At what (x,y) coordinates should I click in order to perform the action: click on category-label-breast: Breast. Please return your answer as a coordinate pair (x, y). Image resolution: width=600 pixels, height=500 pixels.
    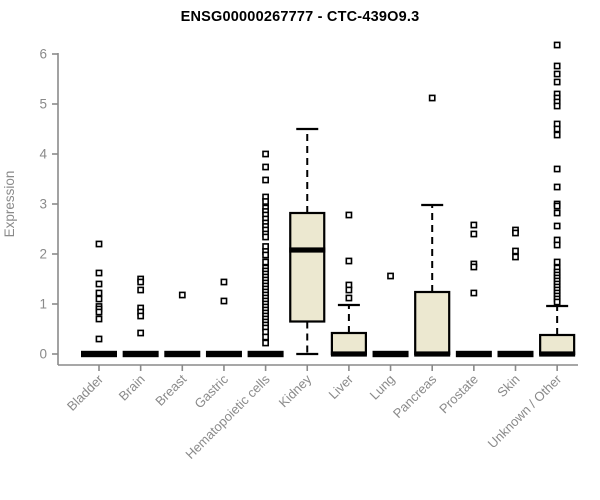
    Looking at the image, I should click on (170, 389).